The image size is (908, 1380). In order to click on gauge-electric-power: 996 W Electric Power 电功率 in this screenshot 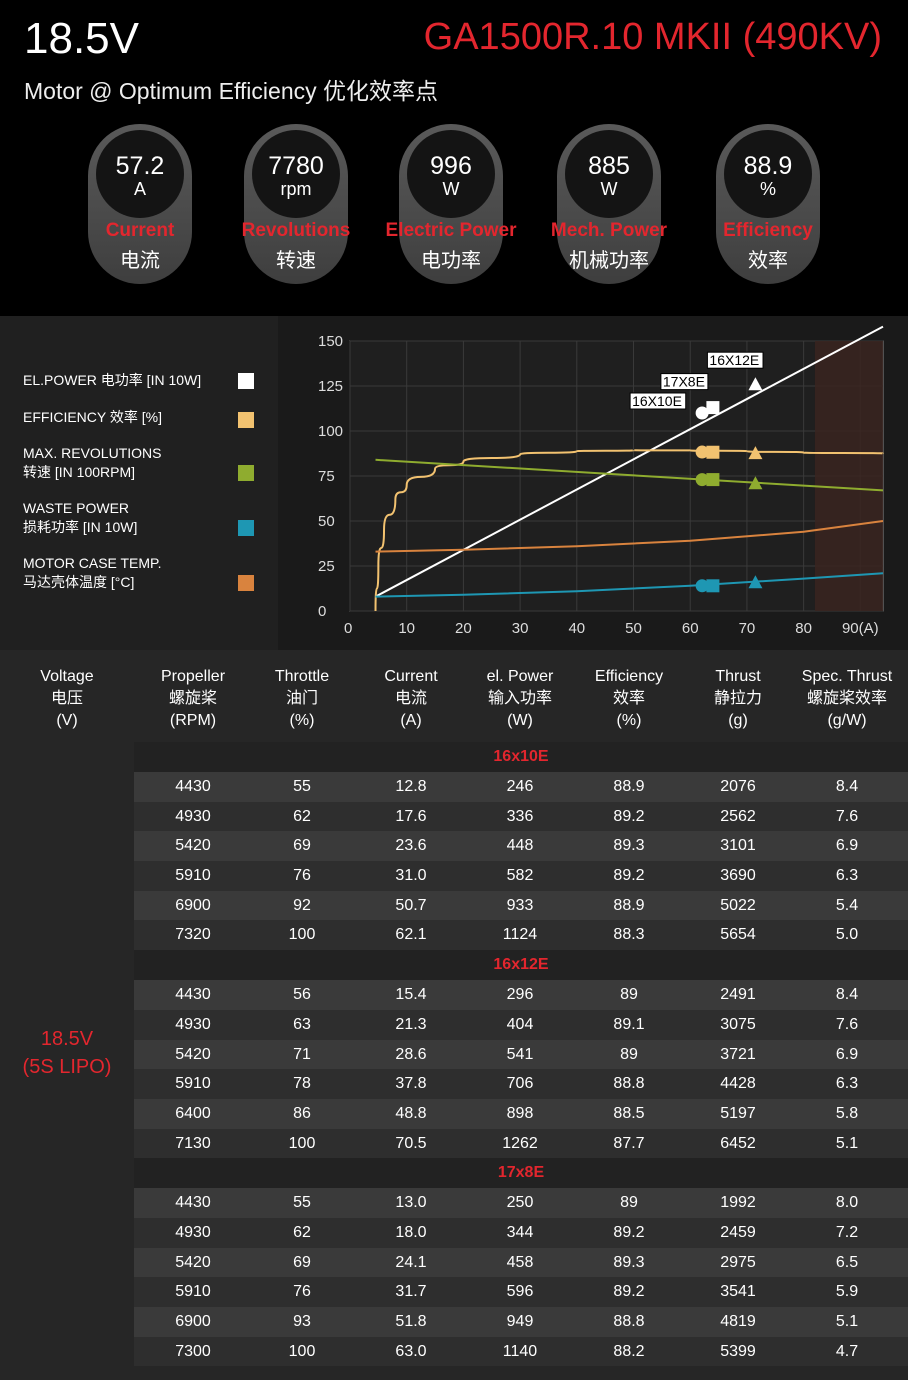, I will do `click(451, 204)`.